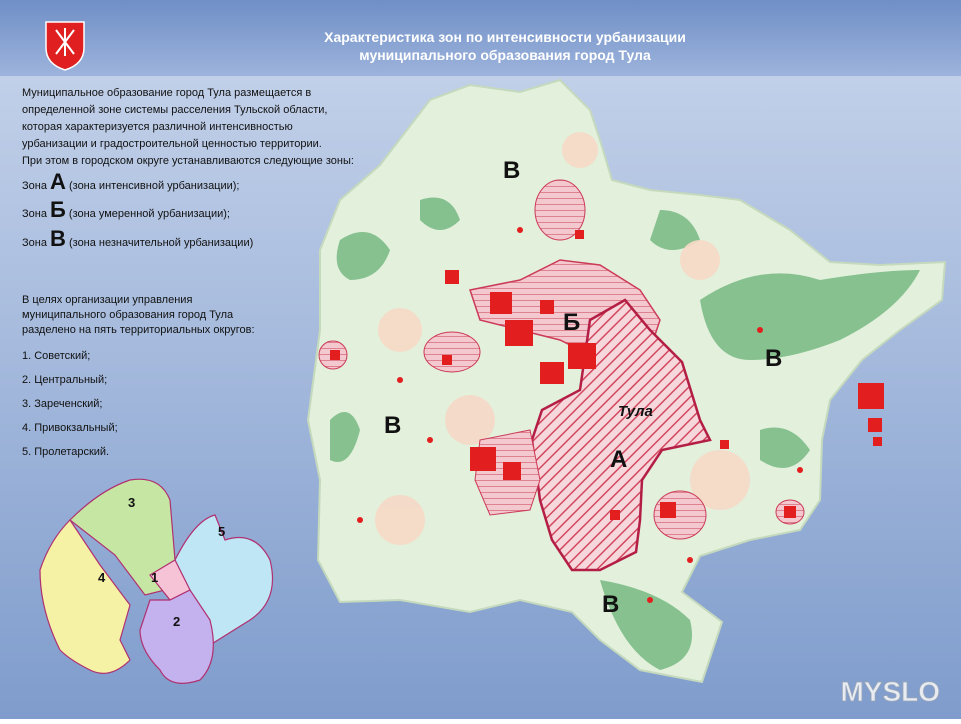  What do you see at coordinates (58, 181) in the screenshot?
I see `zone-letter: А` at bounding box center [58, 181].